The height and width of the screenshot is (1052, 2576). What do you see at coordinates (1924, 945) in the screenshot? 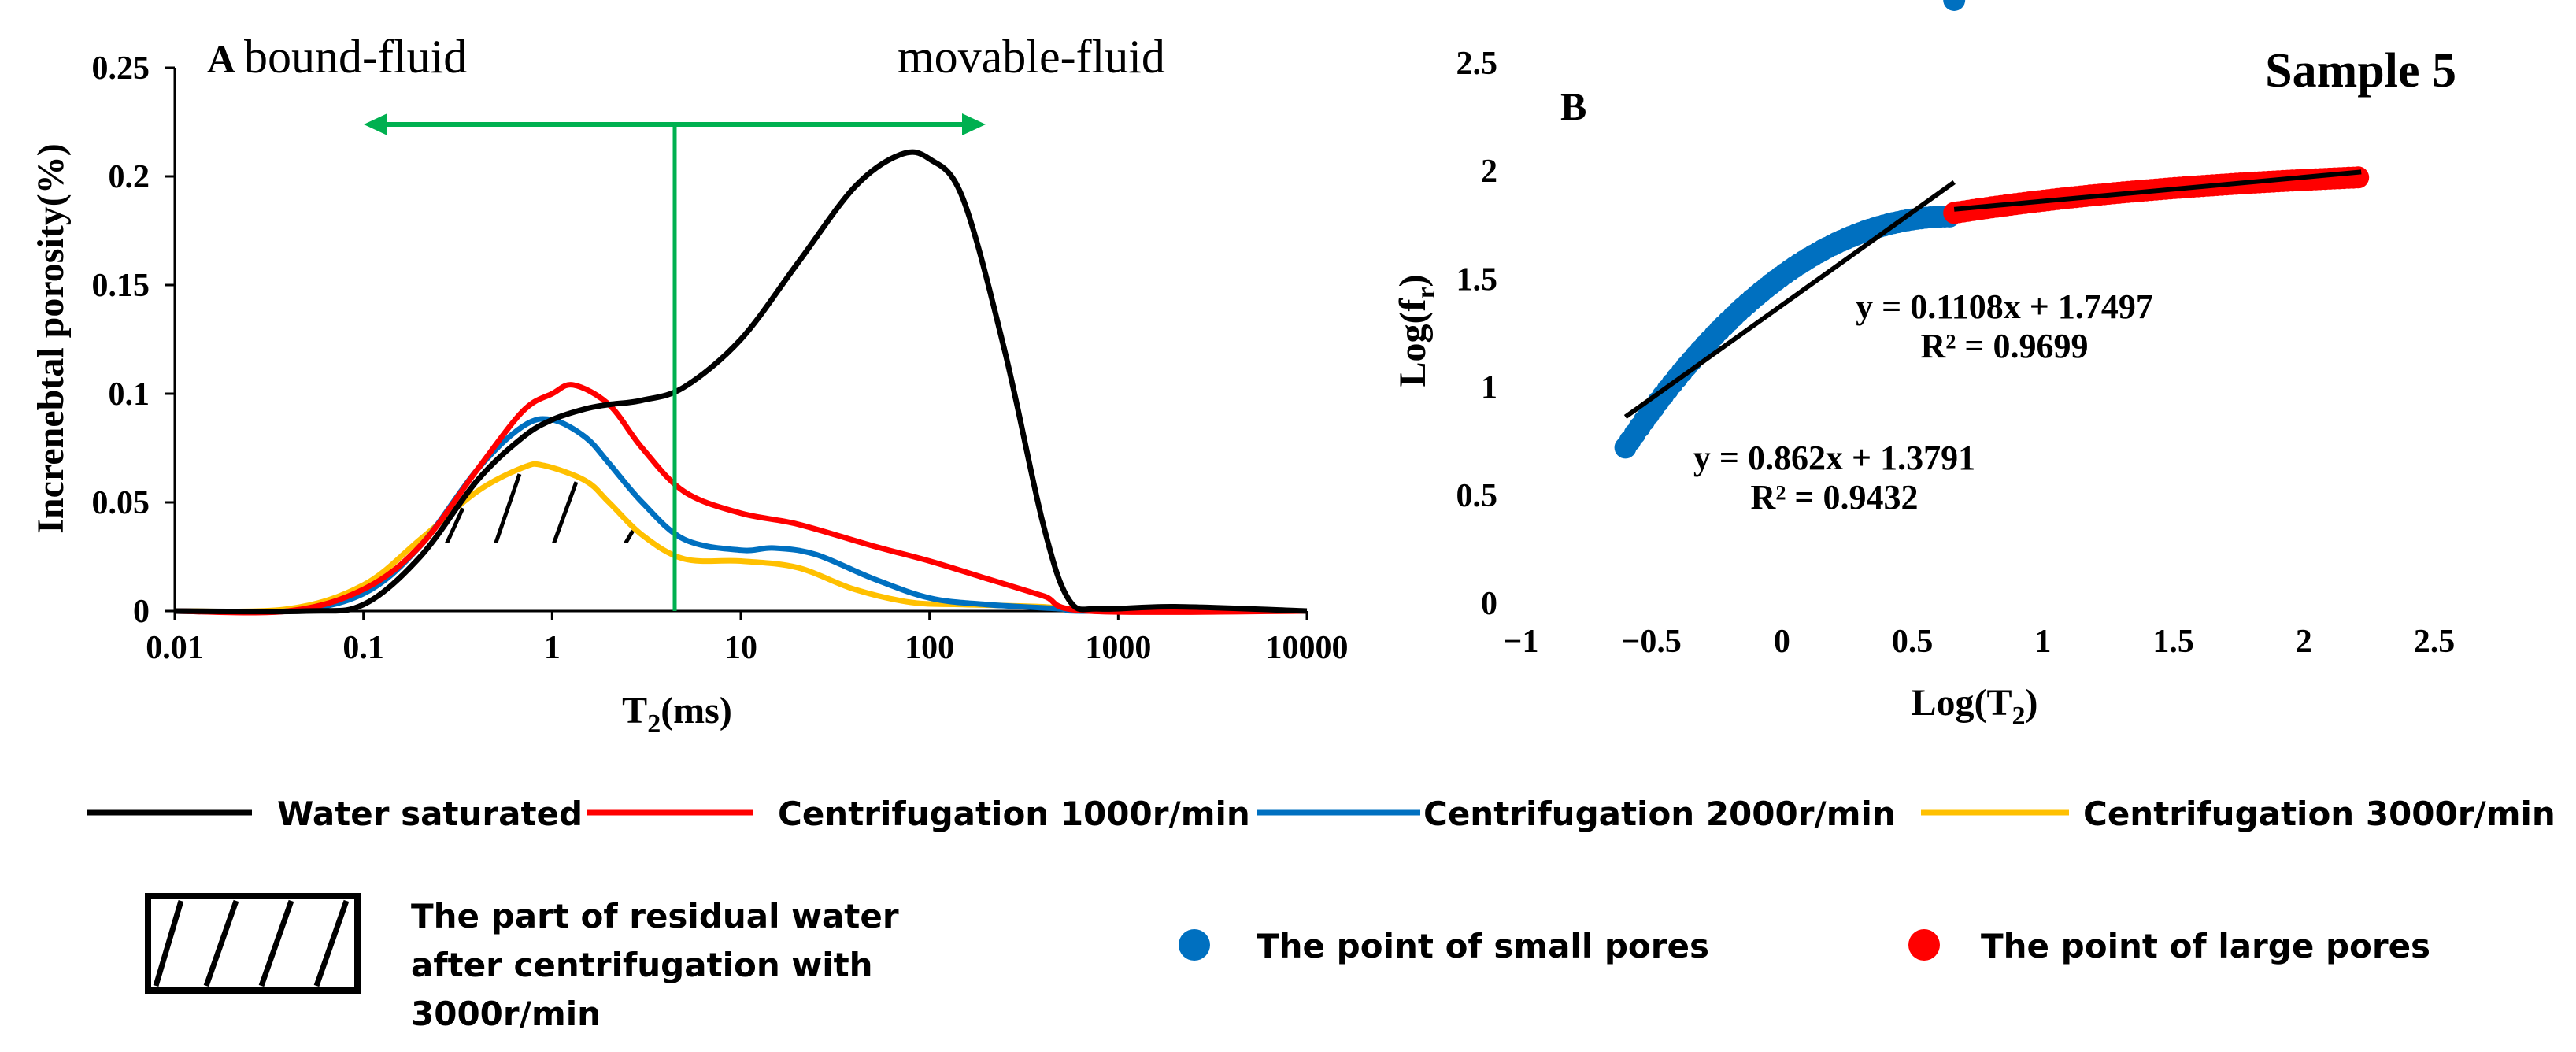
I see `legend-marker-large-pores` at bounding box center [1924, 945].